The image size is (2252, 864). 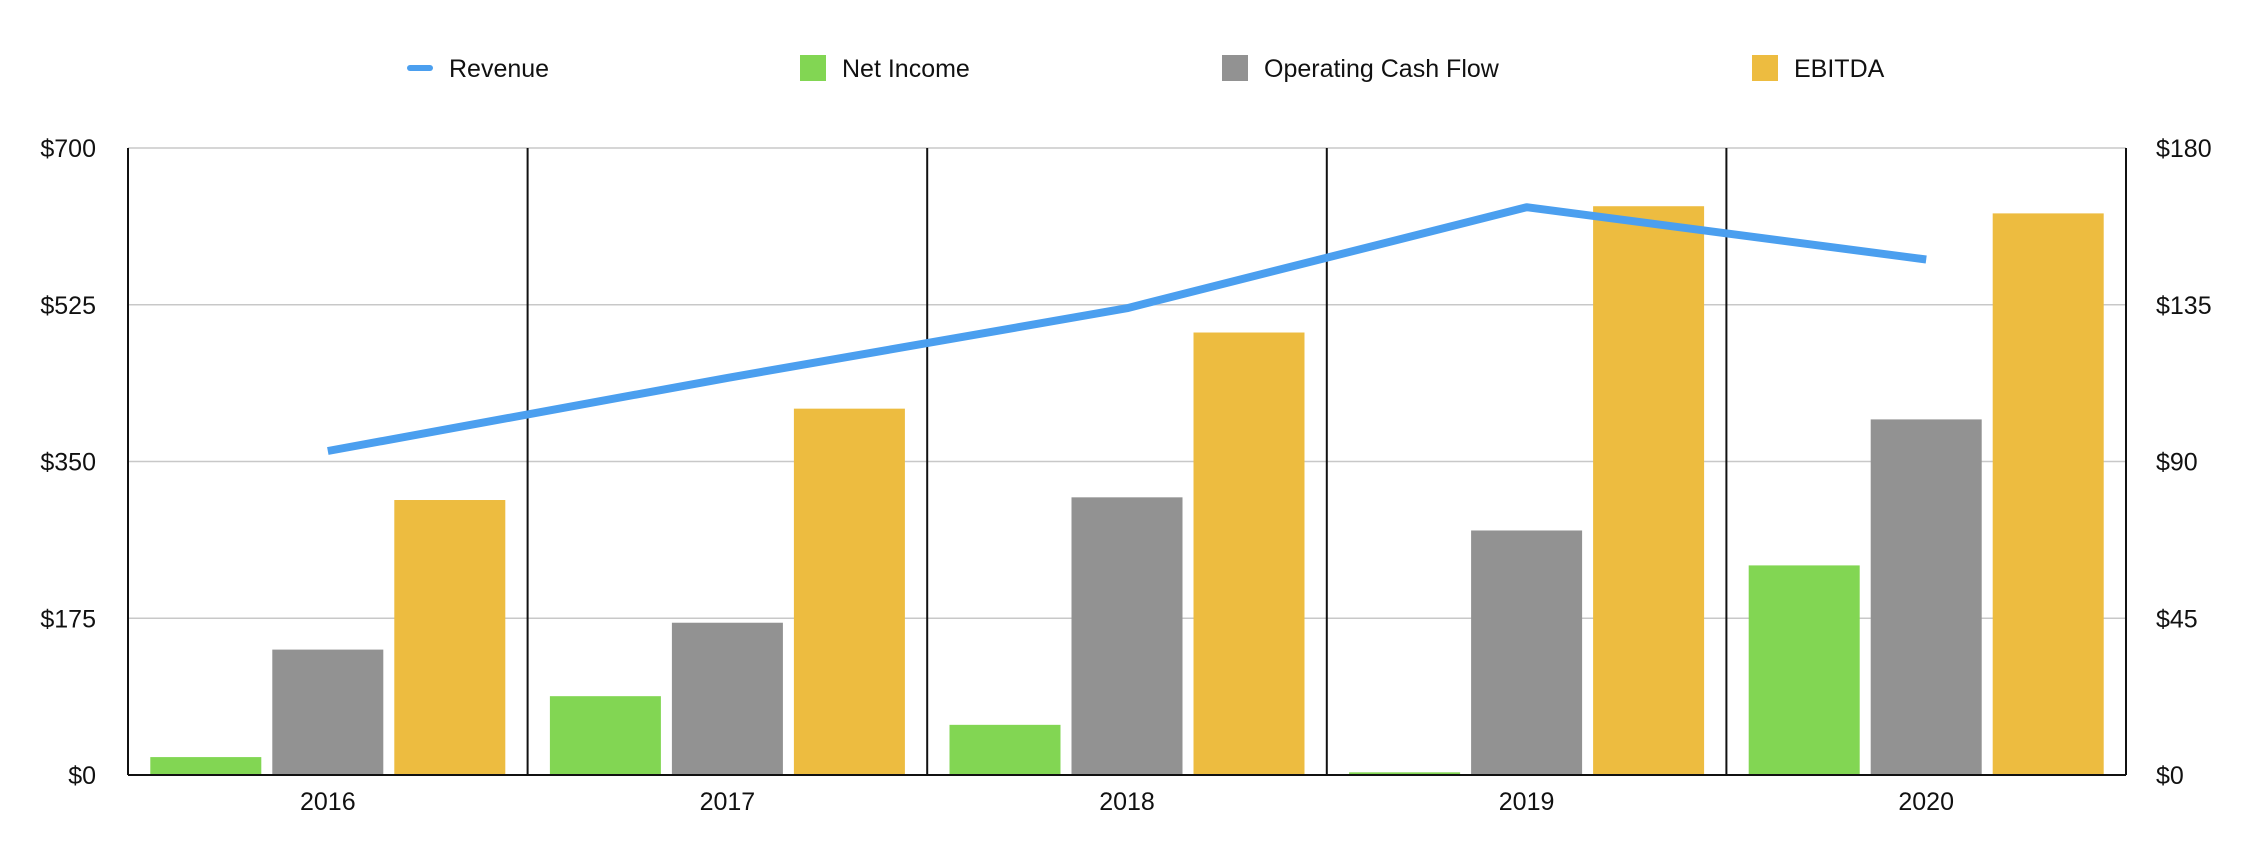 I want to click on legend-marker-line, so click(x=420, y=68).